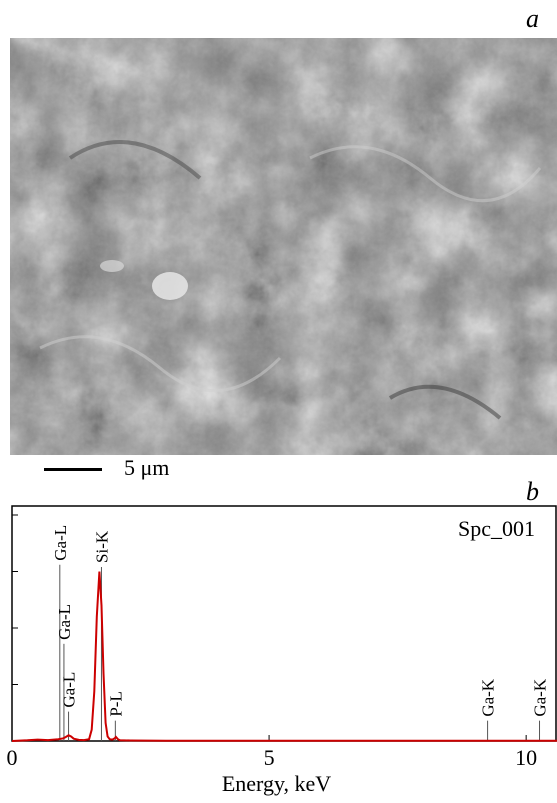 This screenshot has height=803, width=557. I want to click on peak-label: Si-K, so click(101, 546).